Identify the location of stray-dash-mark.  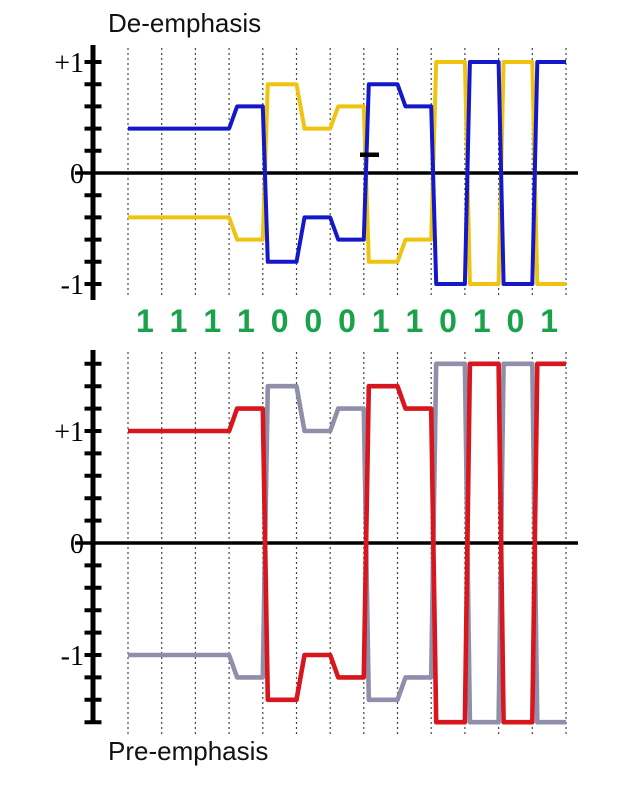
(369, 154).